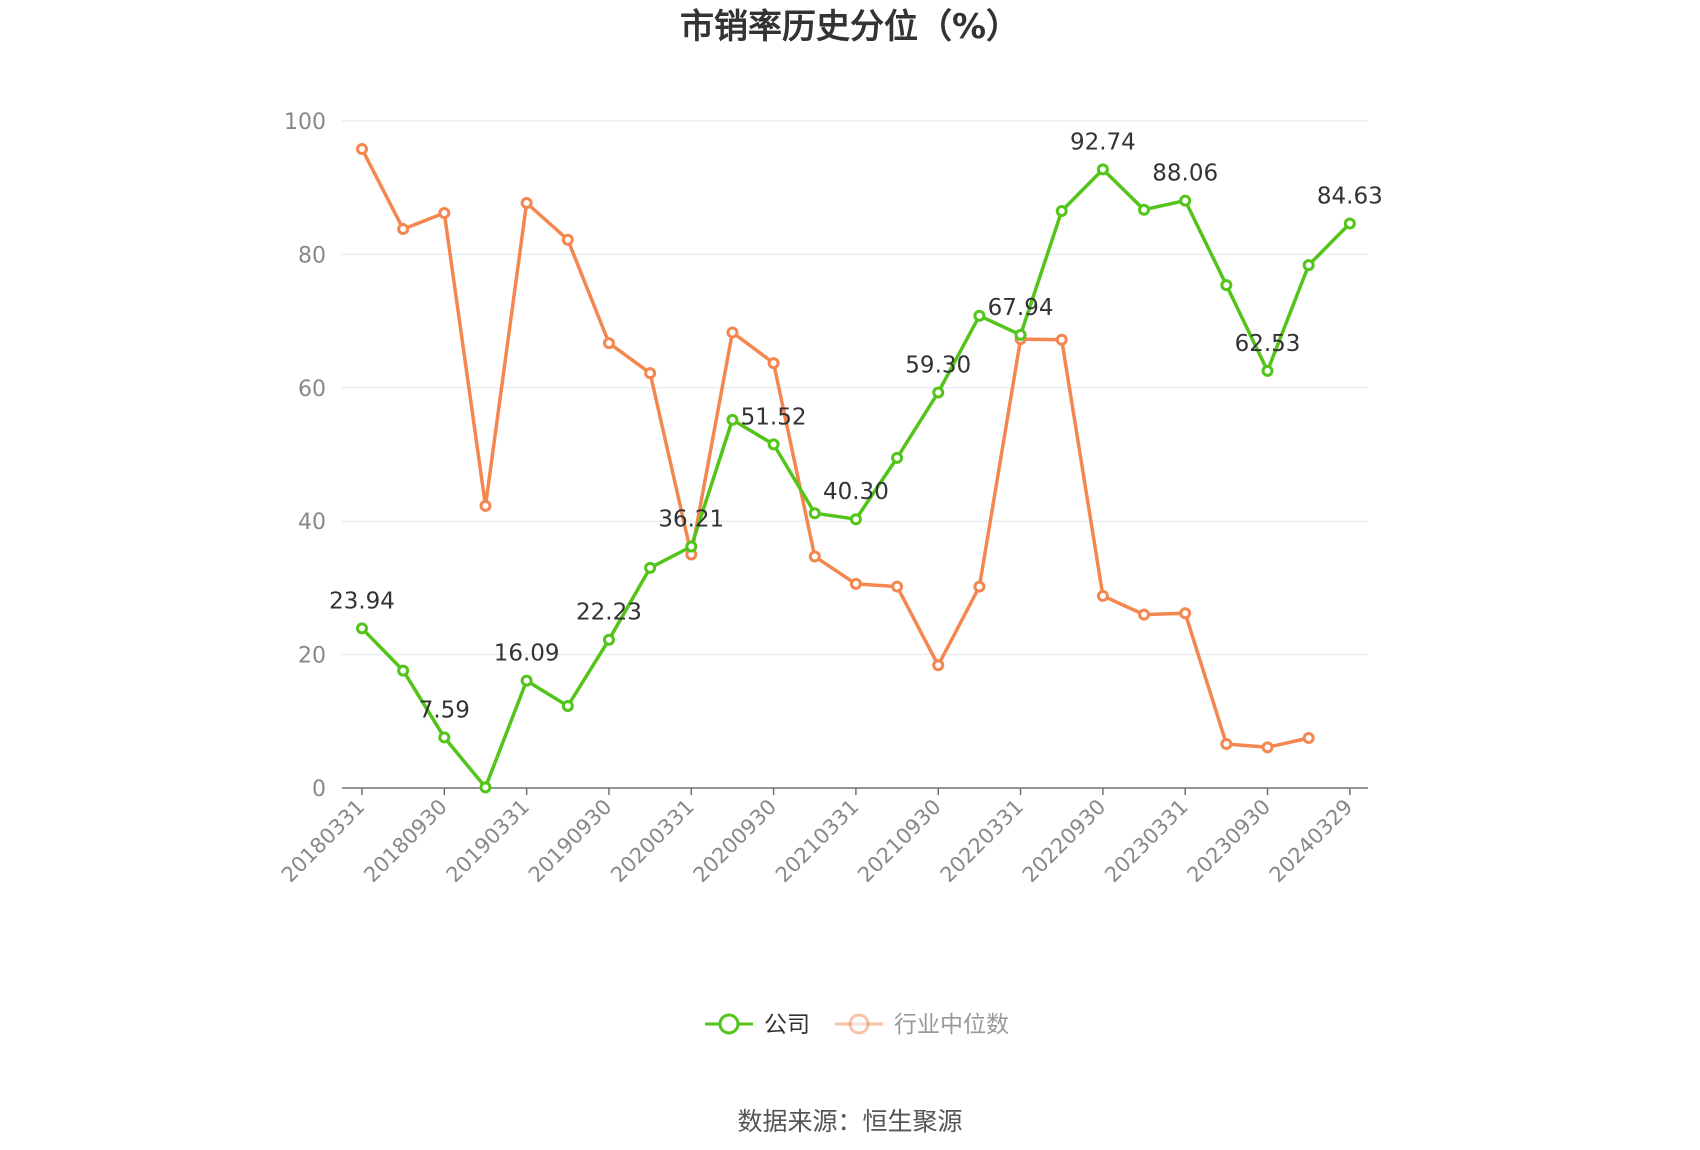  Describe the element at coordinates (312, 656) in the screenshot. I see `y-tick-label: 20` at that location.